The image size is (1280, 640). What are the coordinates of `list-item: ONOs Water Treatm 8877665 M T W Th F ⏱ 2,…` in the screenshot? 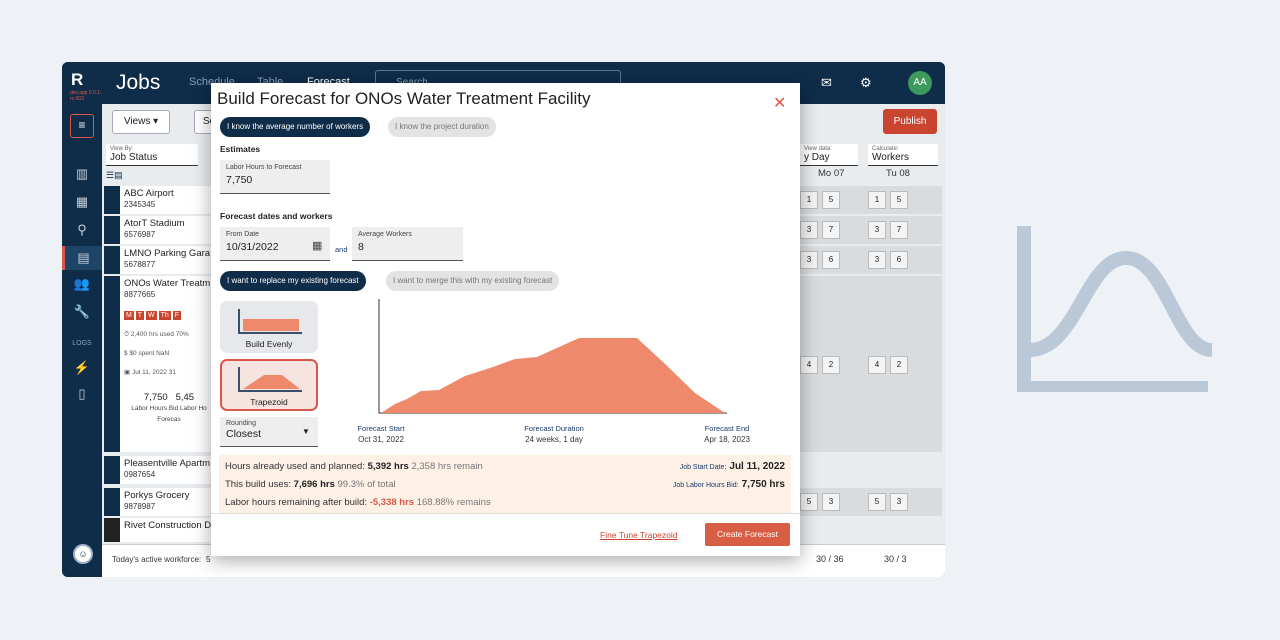 It's located at (159, 364).